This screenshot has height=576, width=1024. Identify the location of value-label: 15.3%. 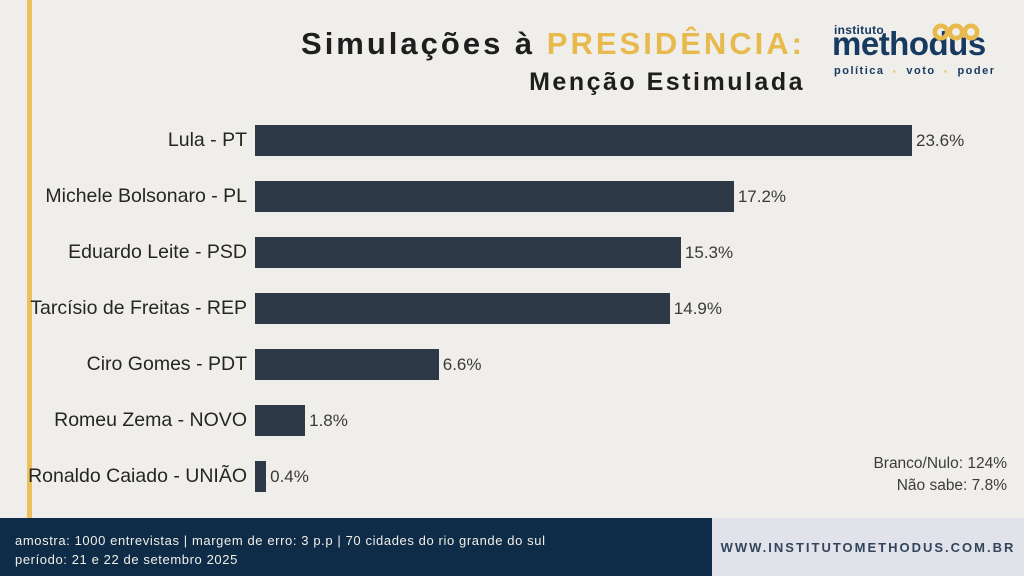
(709, 252).